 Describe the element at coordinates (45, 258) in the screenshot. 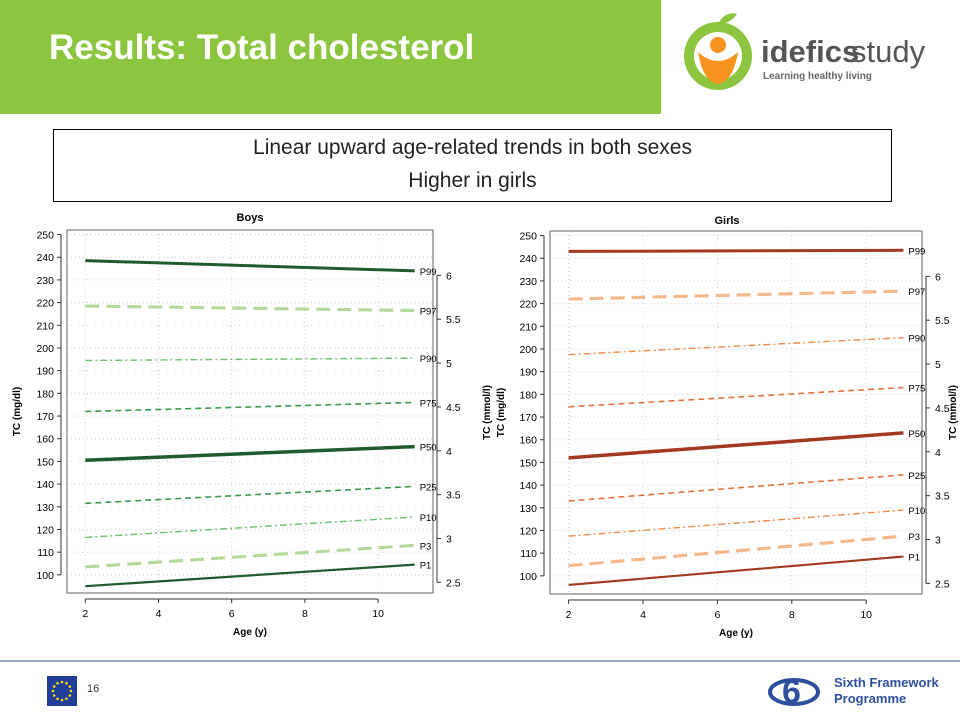

I see `y-tick-label: 240` at that location.